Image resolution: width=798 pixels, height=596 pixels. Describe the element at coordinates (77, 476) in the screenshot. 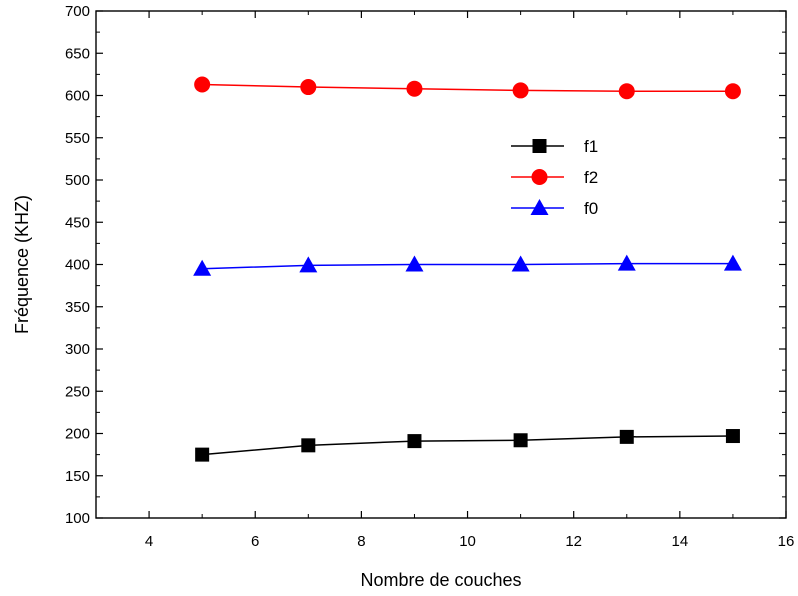

I see `y-tick-label: 150` at that location.